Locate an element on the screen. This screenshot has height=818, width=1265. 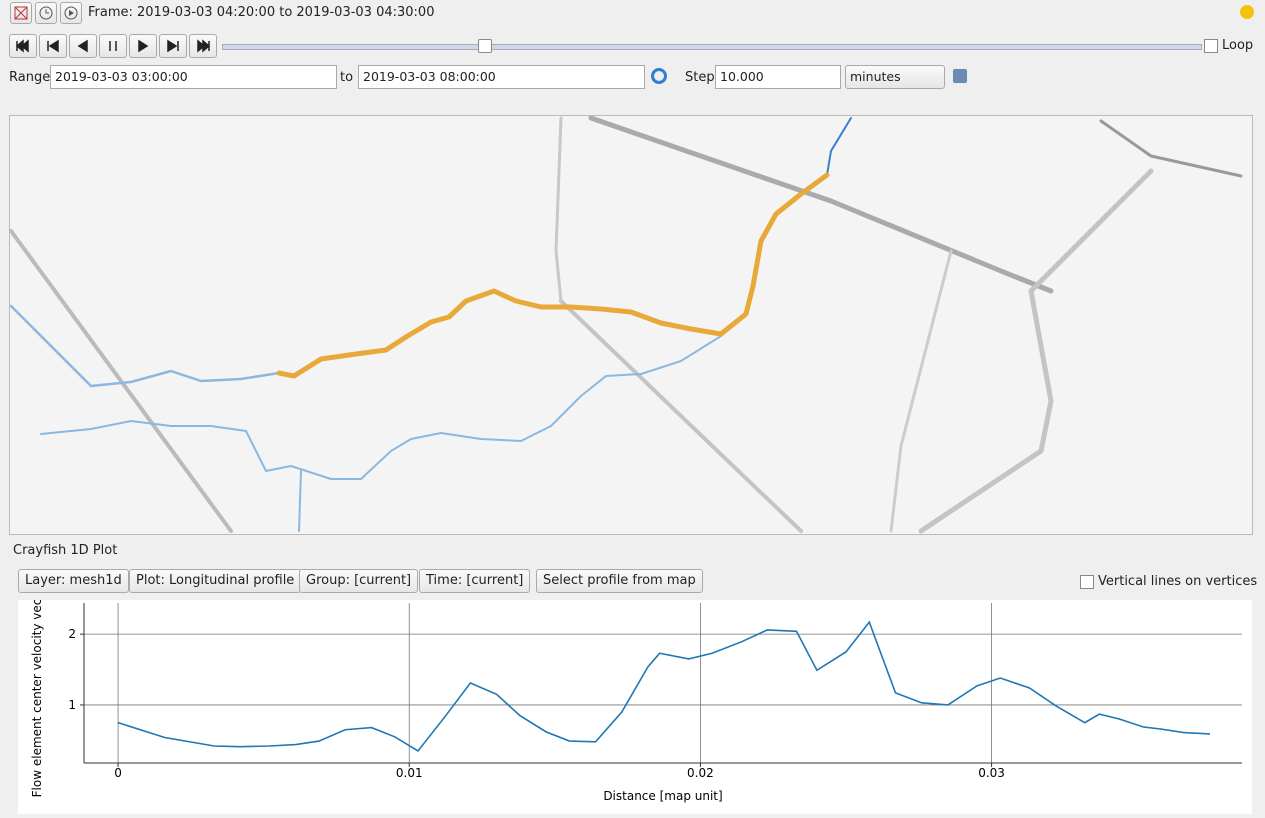
panel-title: Crayfish 1D Plot is located at coordinates (65, 550).